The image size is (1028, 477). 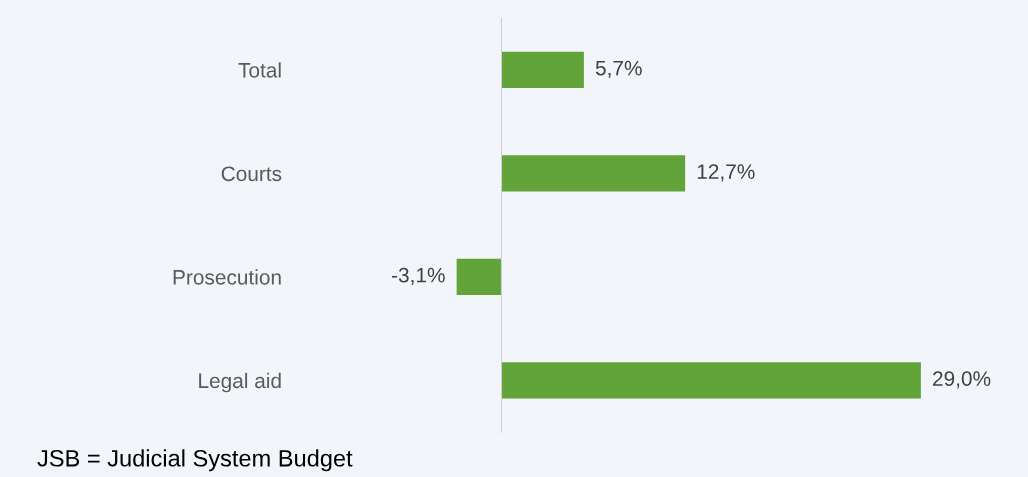 I want to click on y-tick-label: Legal aid, so click(x=240, y=382).